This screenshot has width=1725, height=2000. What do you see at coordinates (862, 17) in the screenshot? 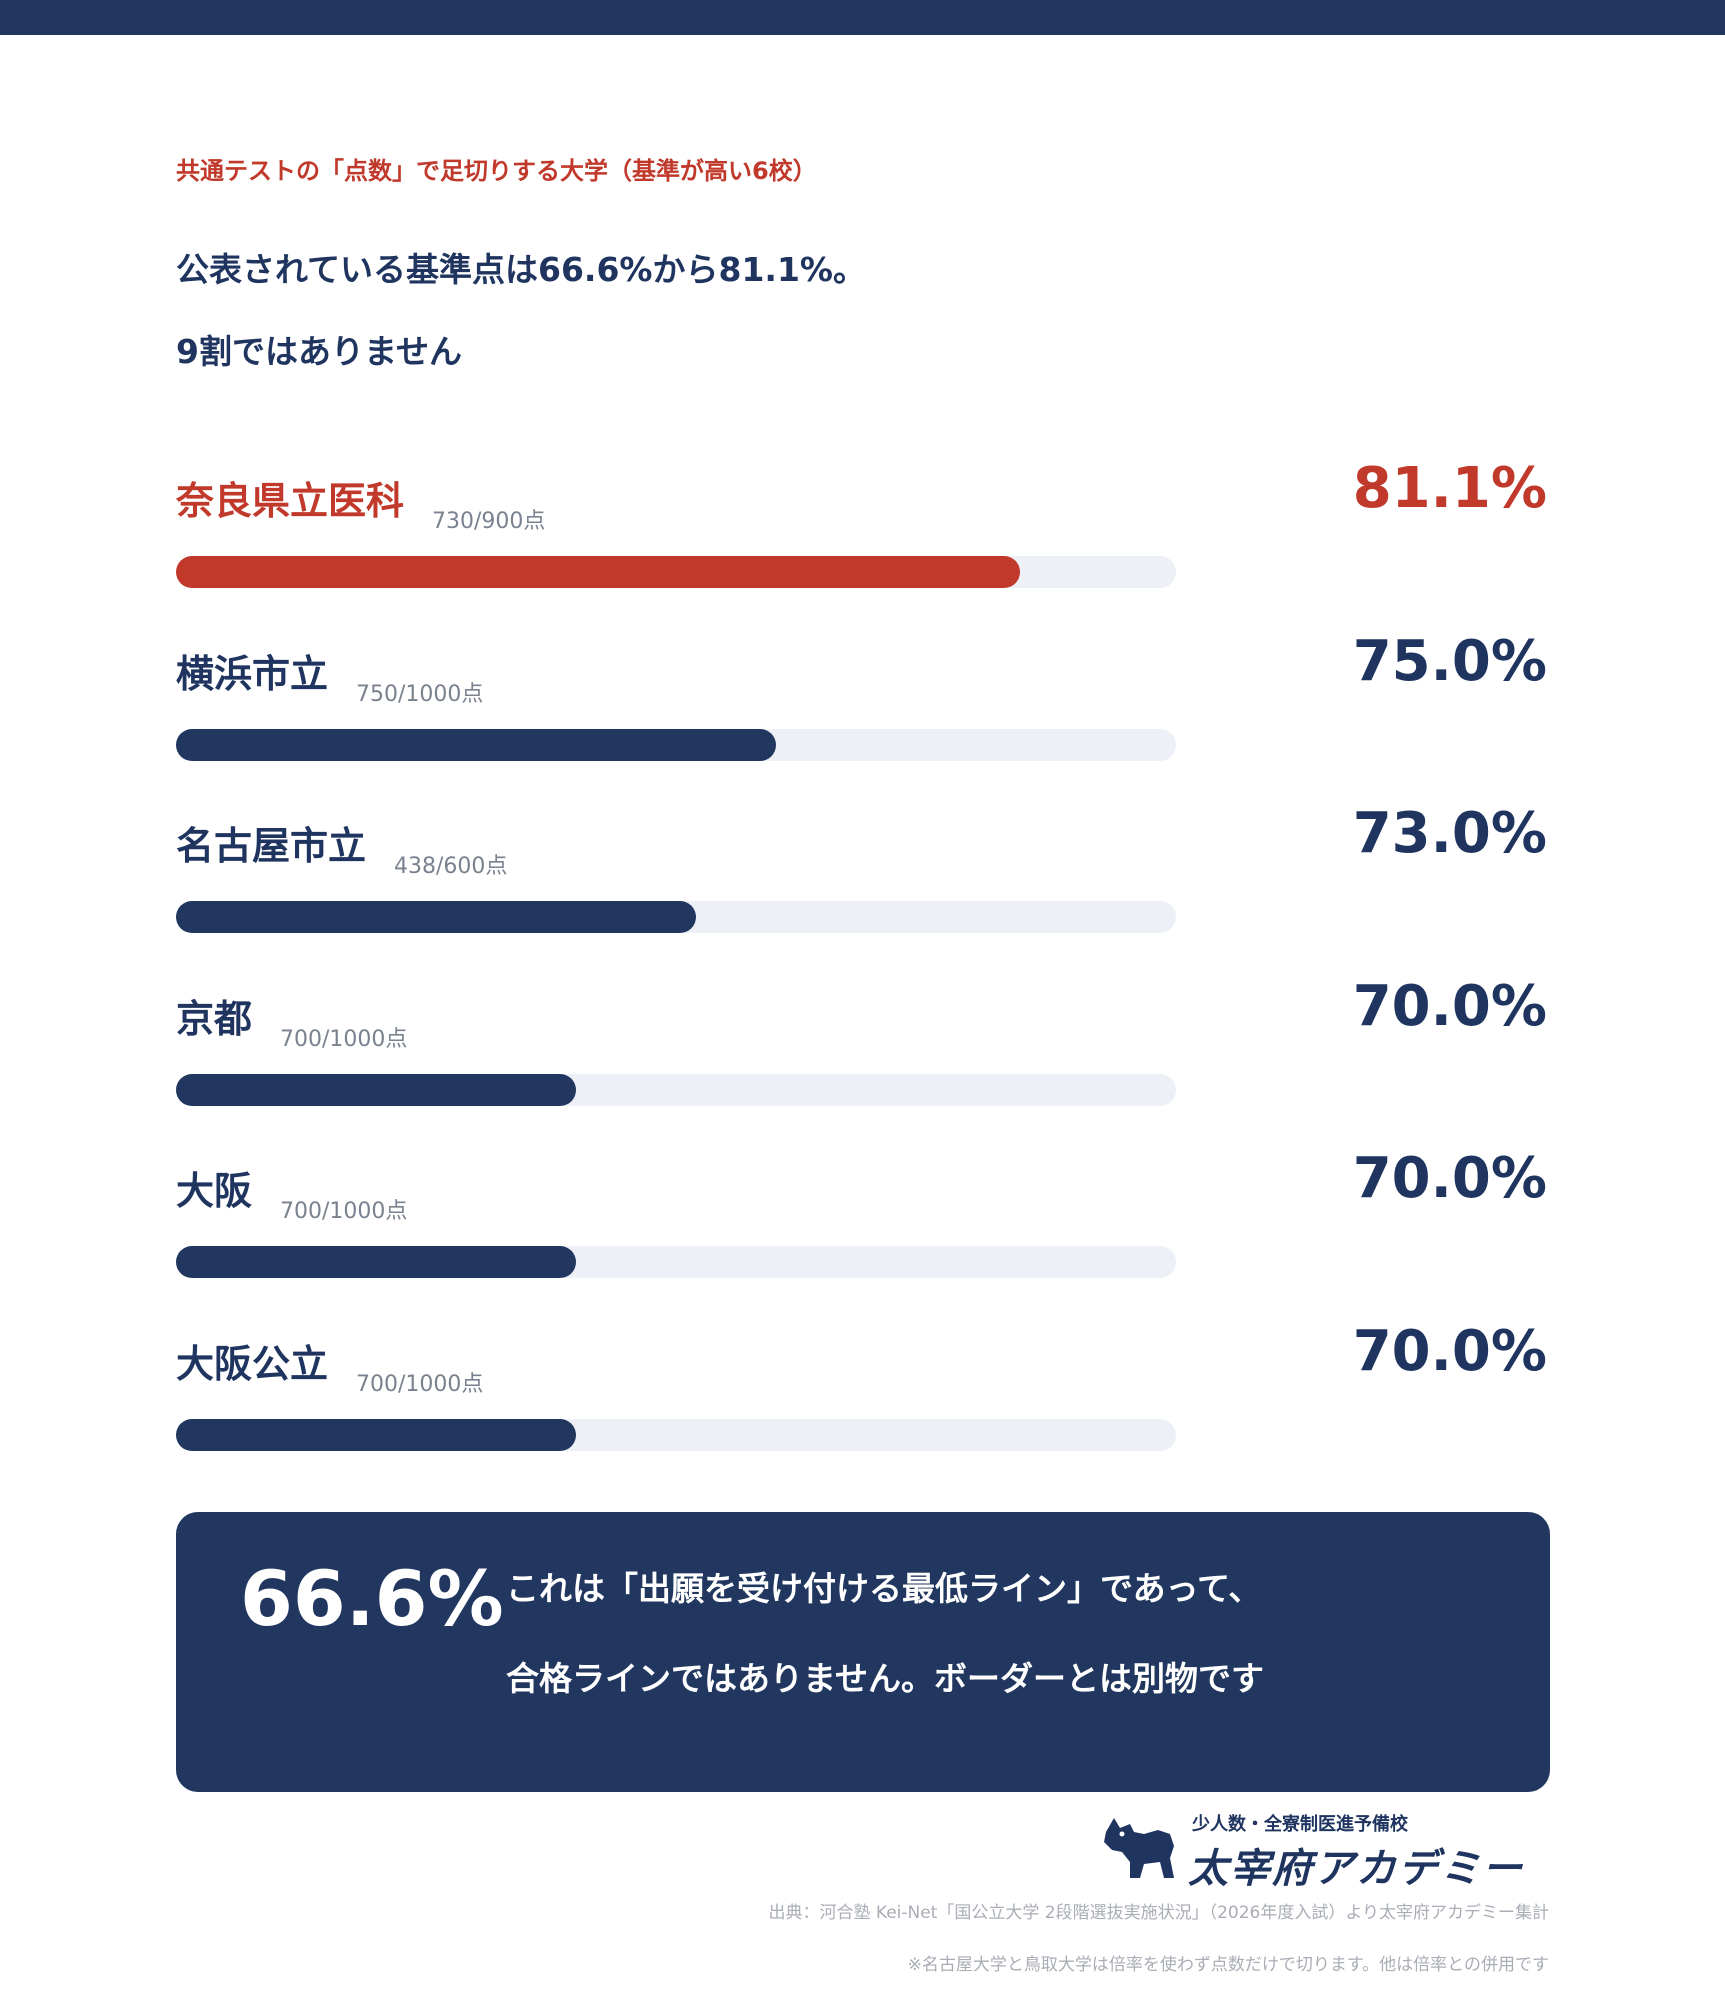
I see `top-accent-bar` at bounding box center [862, 17].